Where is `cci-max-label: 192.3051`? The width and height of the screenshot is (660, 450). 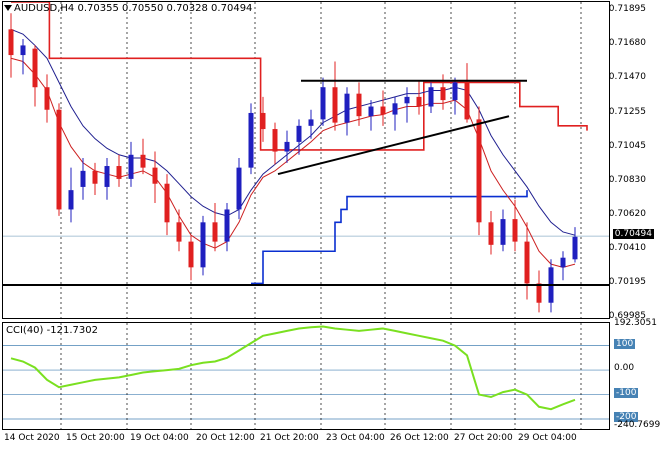 cci-max-label: 192.3051 is located at coordinates (635, 322).